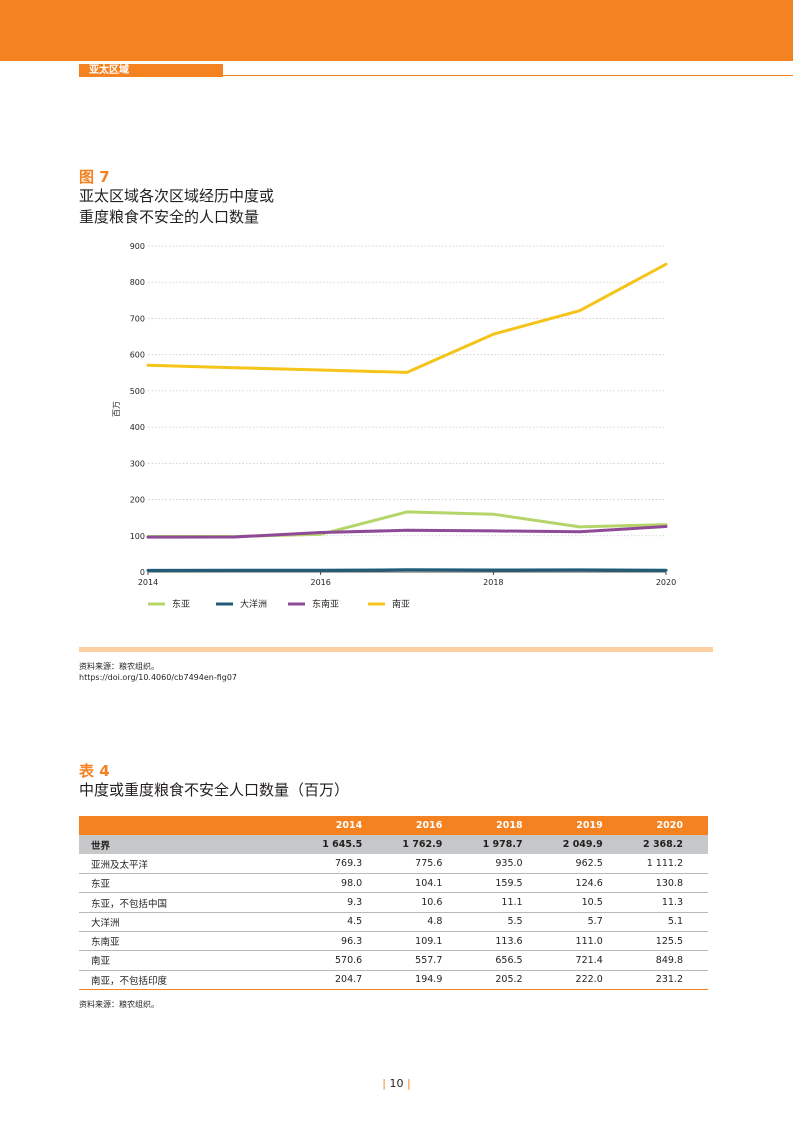 This screenshot has height=1122, width=793. Describe the element at coordinates (137, 427) in the screenshot. I see `y-tick-label: 400` at that location.